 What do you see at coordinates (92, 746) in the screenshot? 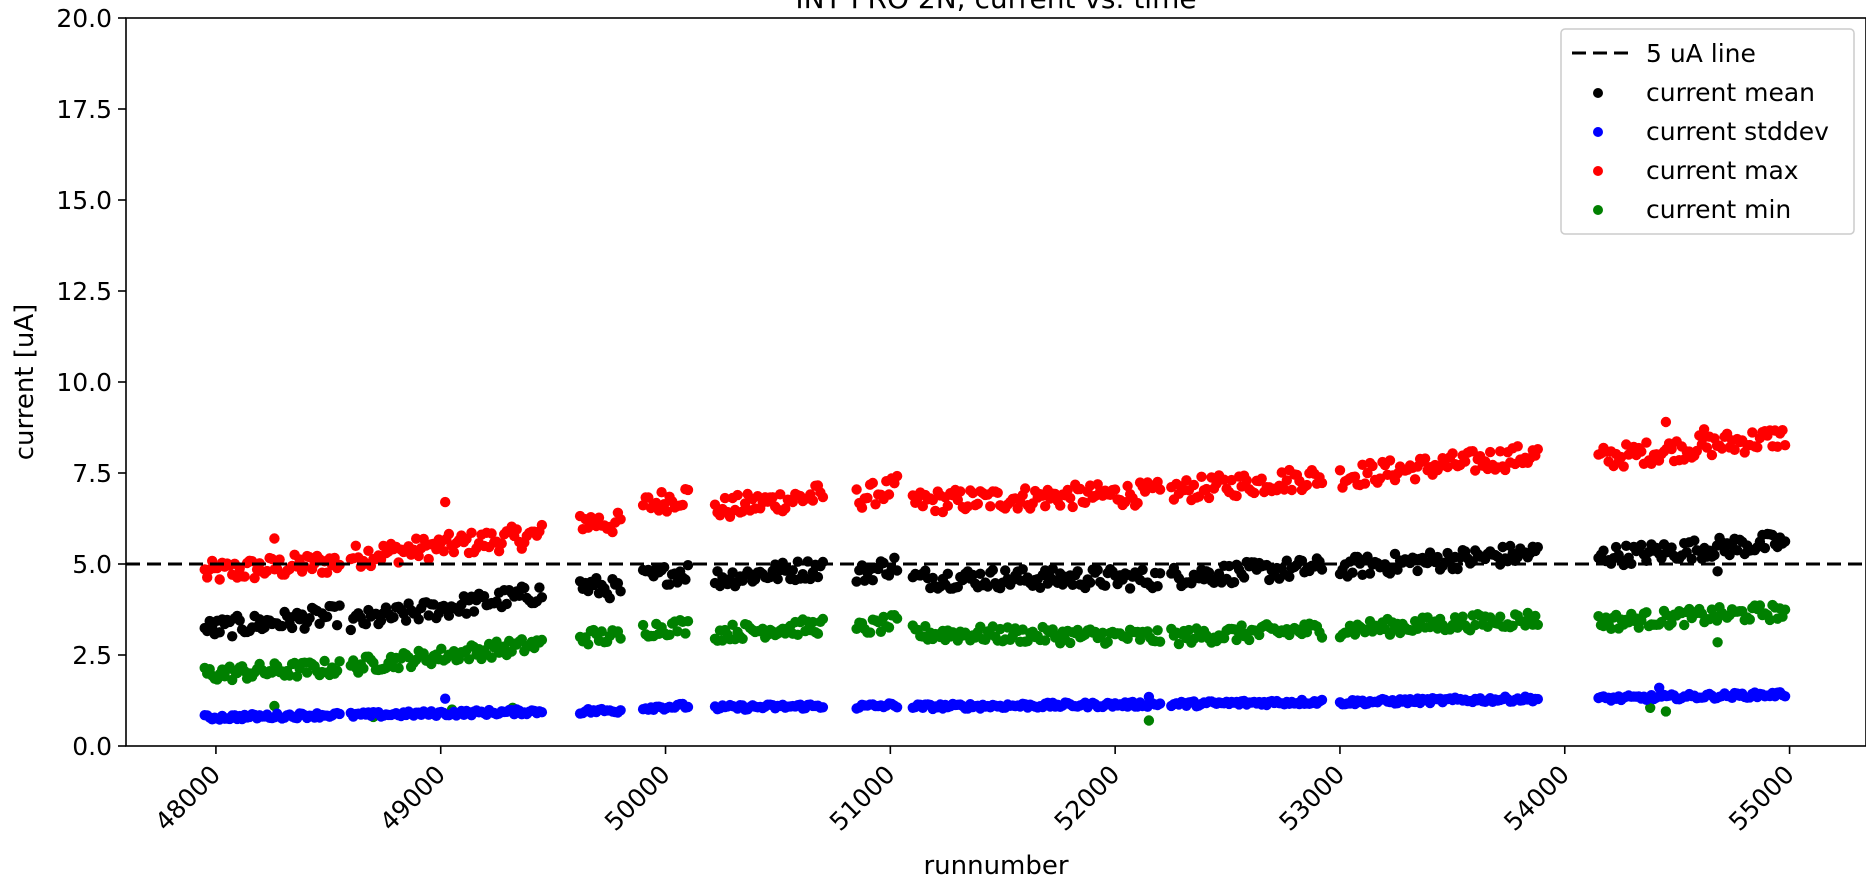
I see `y-tick-label: 0.0` at bounding box center [92, 746].